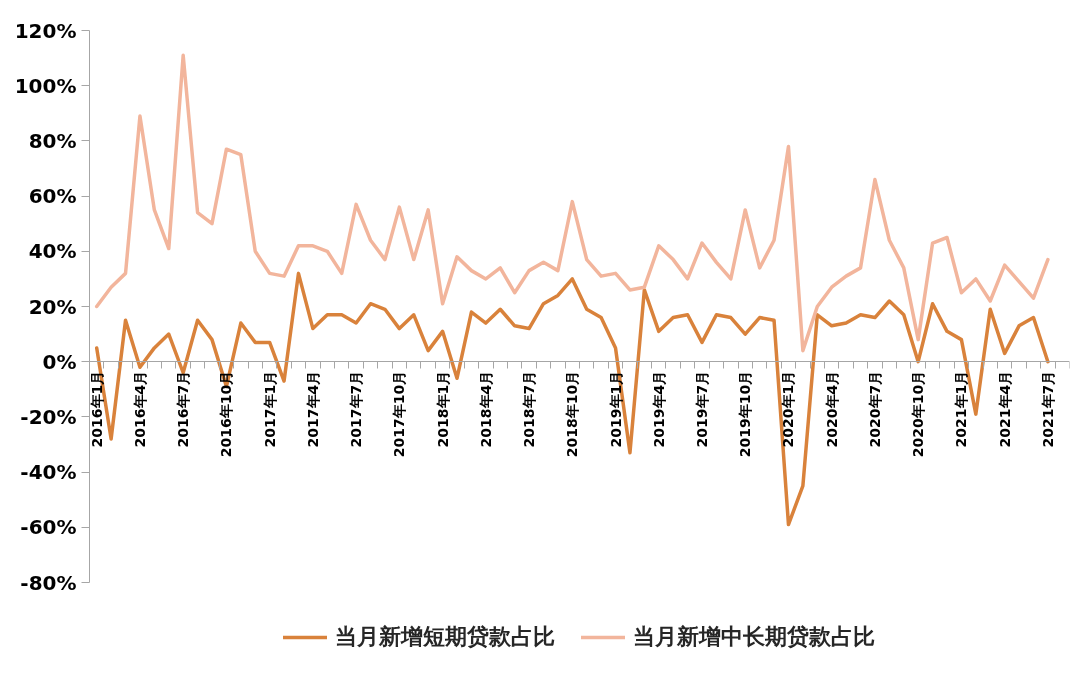  What do you see at coordinates (48, 527) in the screenshot?
I see `y-tick-label: -60%` at bounding box center [48, 527].